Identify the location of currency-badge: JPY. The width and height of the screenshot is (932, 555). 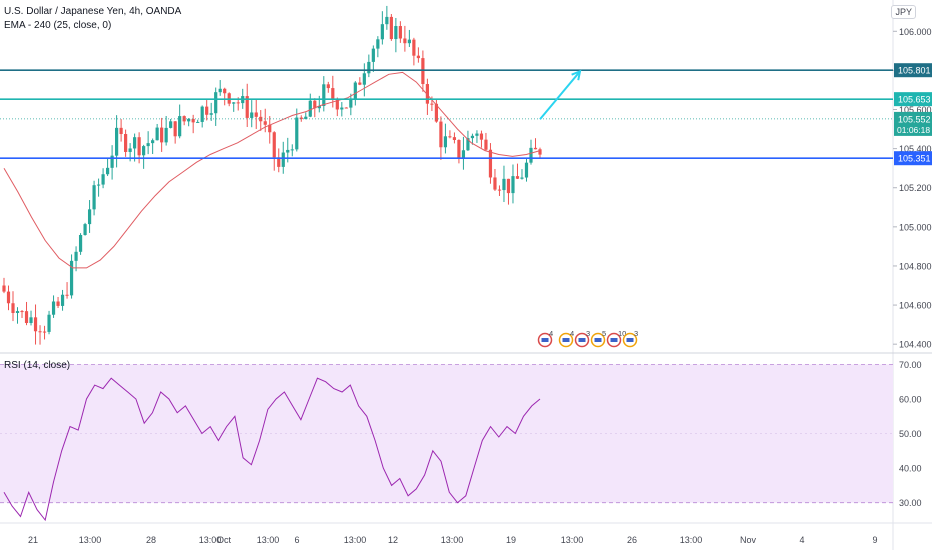
(903, 12).